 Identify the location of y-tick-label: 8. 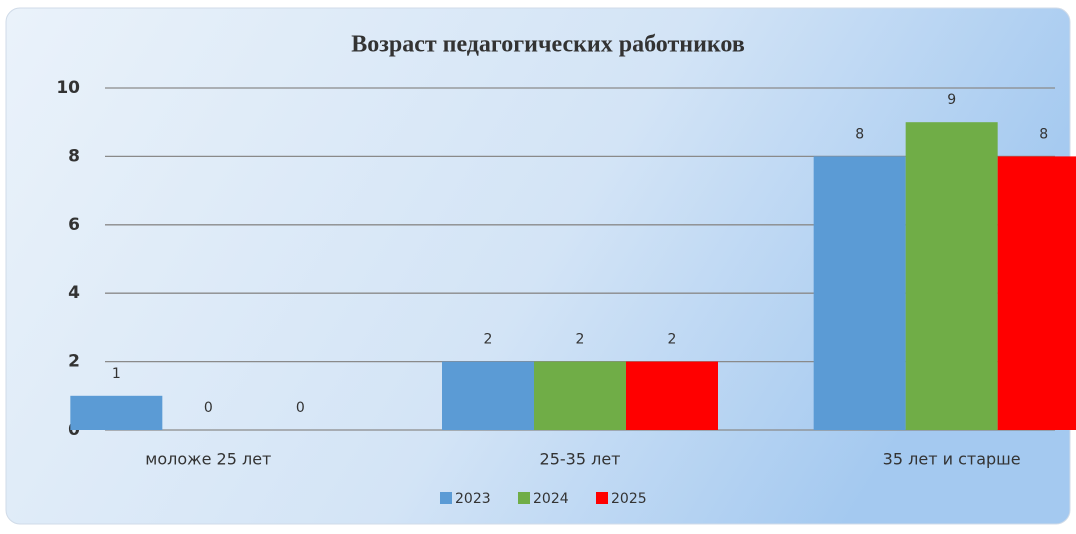
(74, 156).